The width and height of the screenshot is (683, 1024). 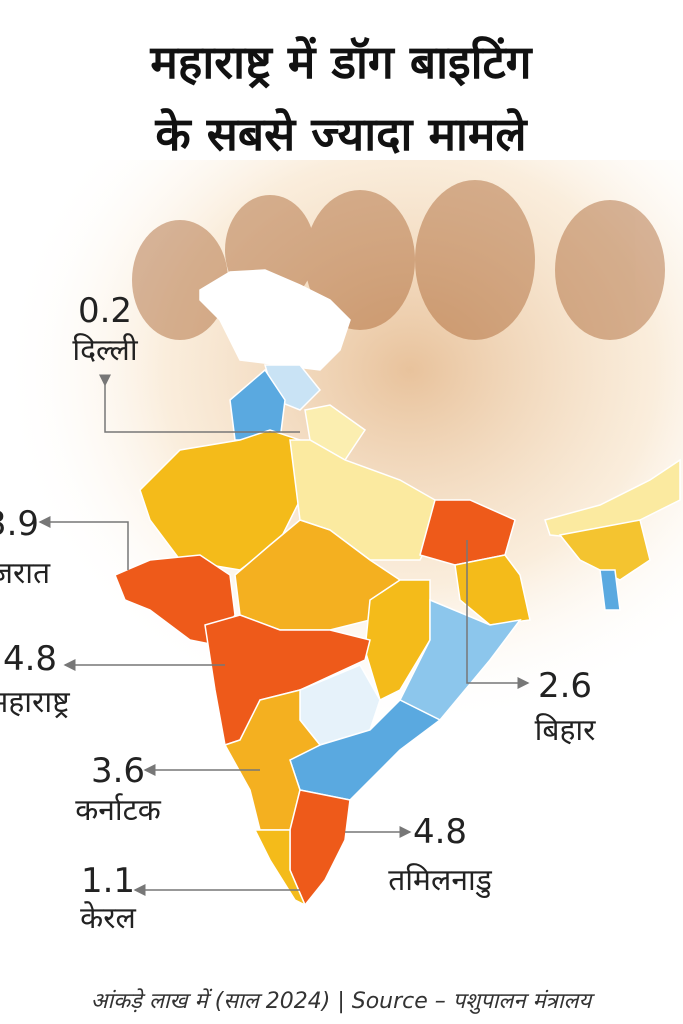 I want to click on callout-value: 1.1, so click(x=108, y=881).